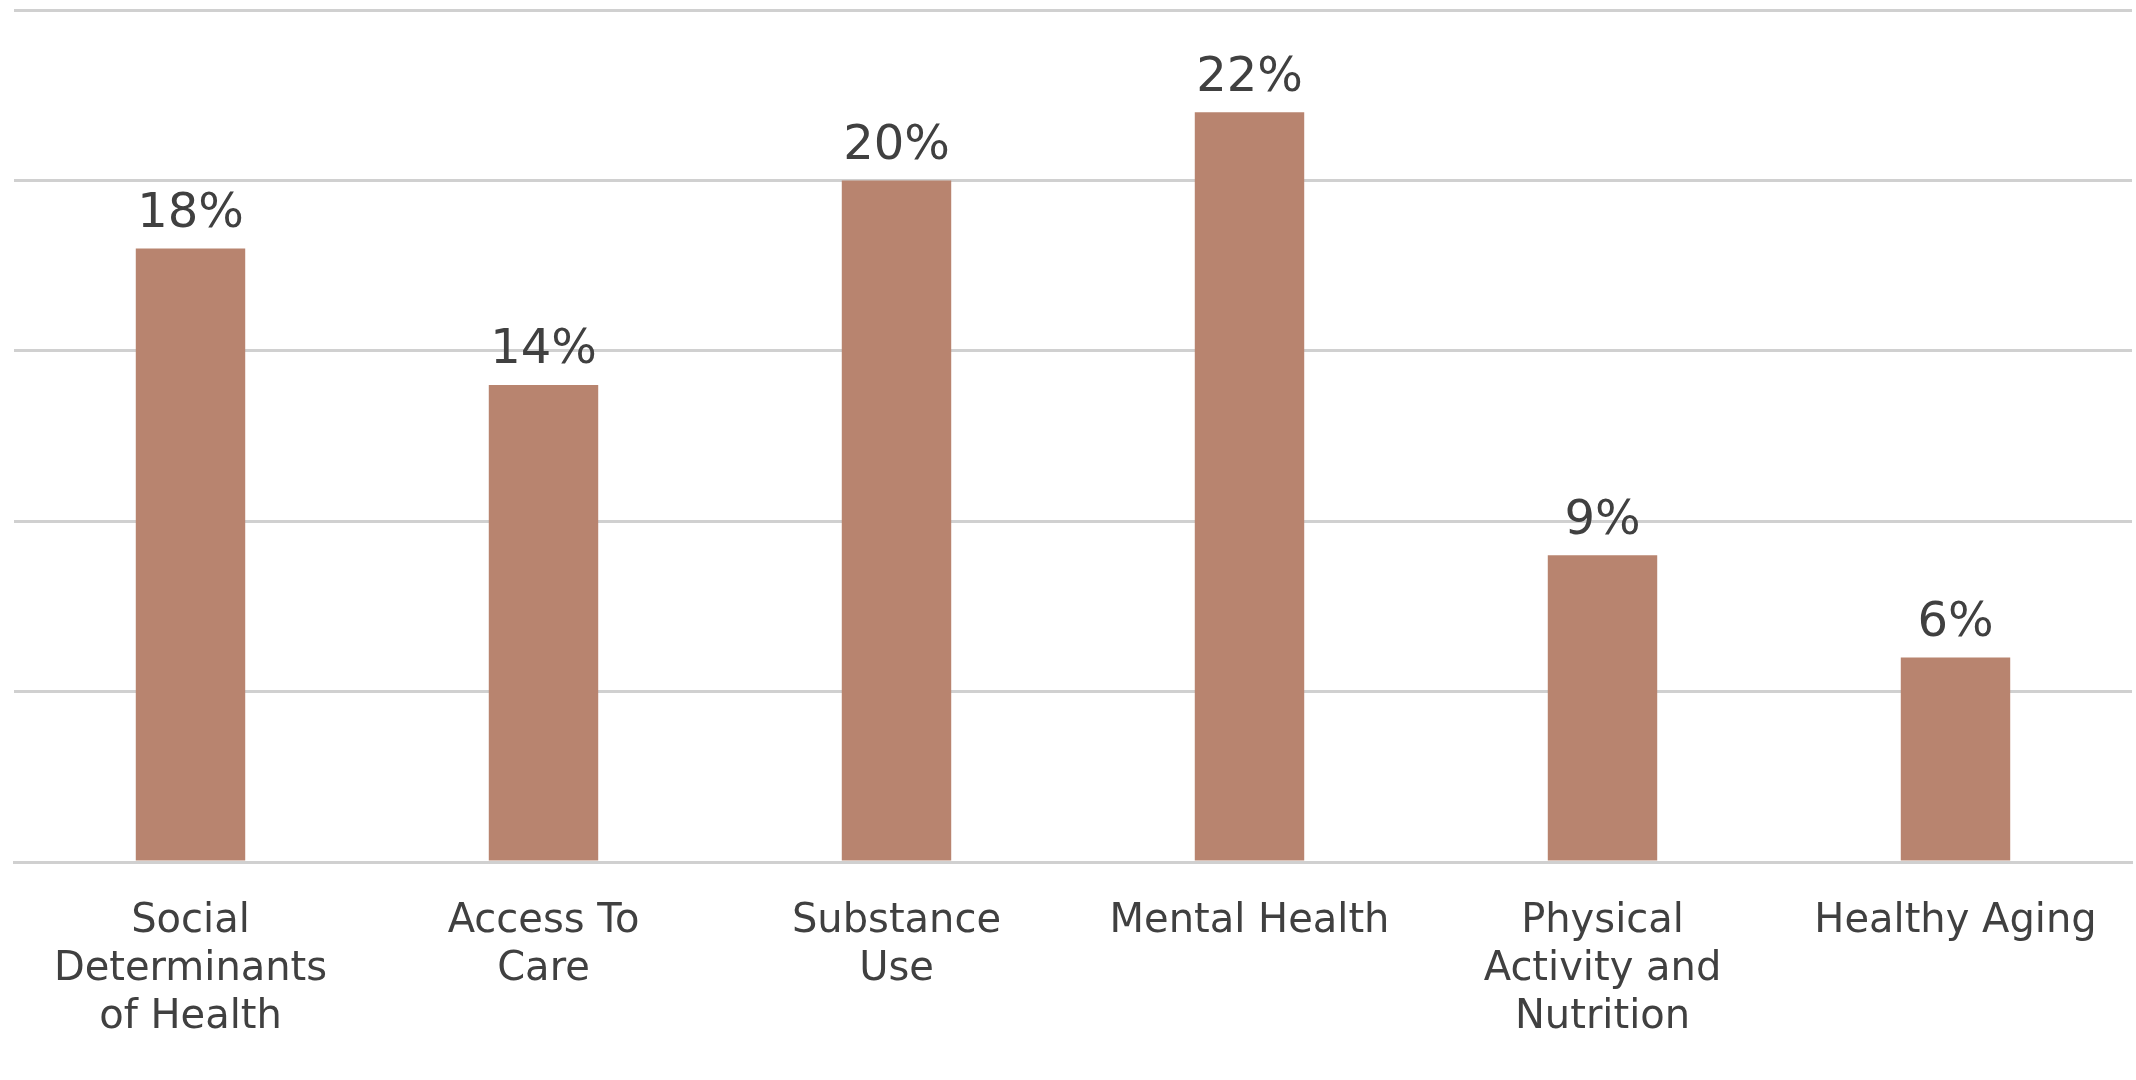 The image size is (2136, 1080). Describe the element at coordinates (896, 141) in the screenshot. I see `data-label: 20%` at that location.